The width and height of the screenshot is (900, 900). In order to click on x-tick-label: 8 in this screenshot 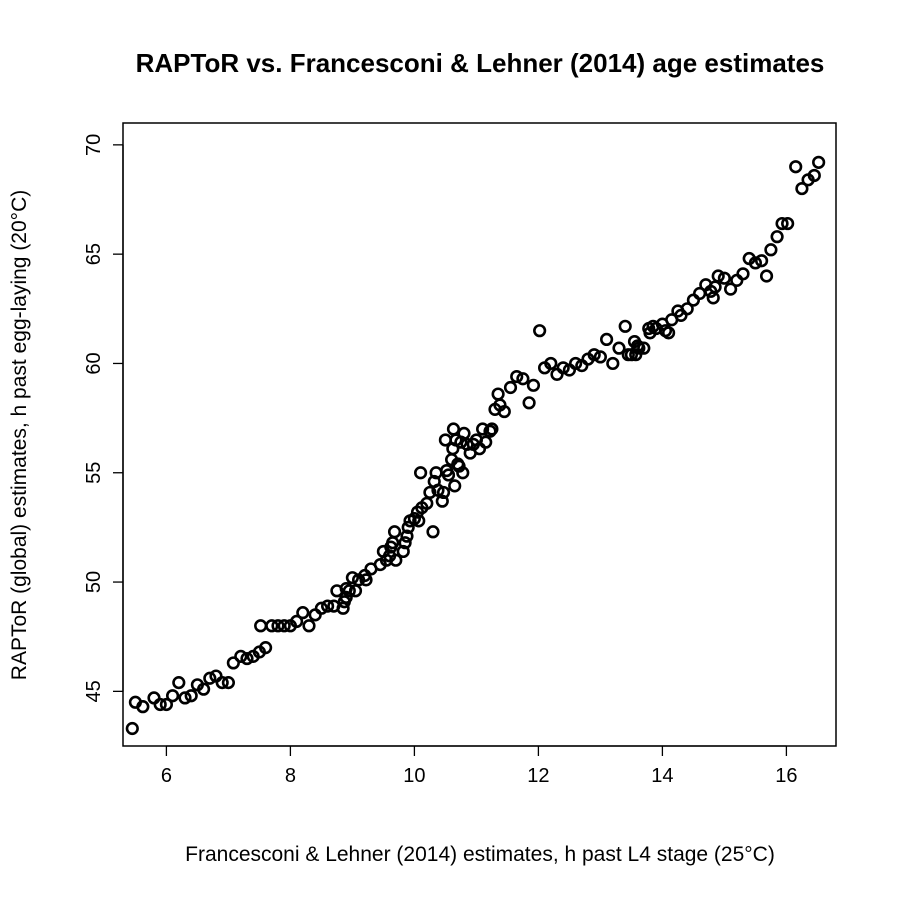, I will do `click(290, 776)`.